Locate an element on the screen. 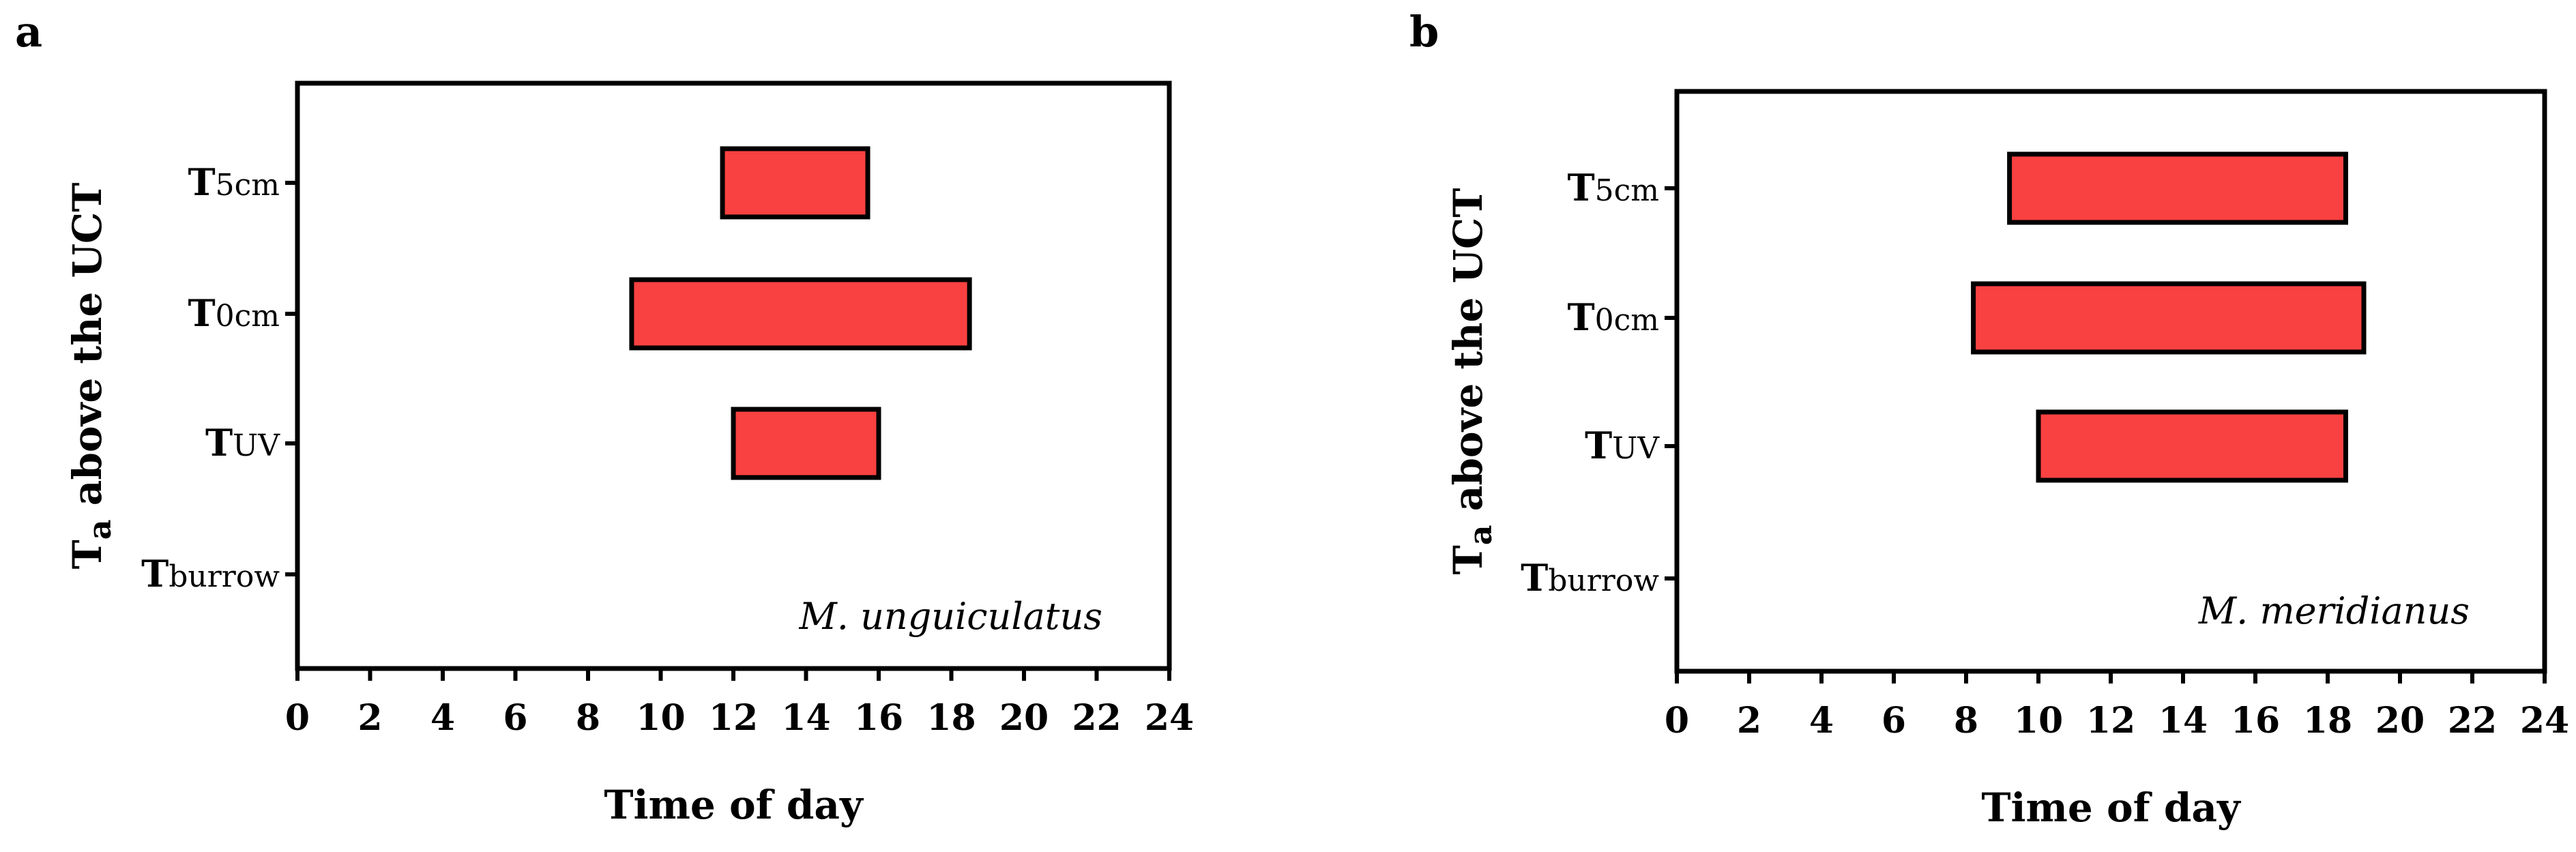 The height and width of the screenshot is (852, 2576). panel-letter: a is located at coordinates (28, 32).